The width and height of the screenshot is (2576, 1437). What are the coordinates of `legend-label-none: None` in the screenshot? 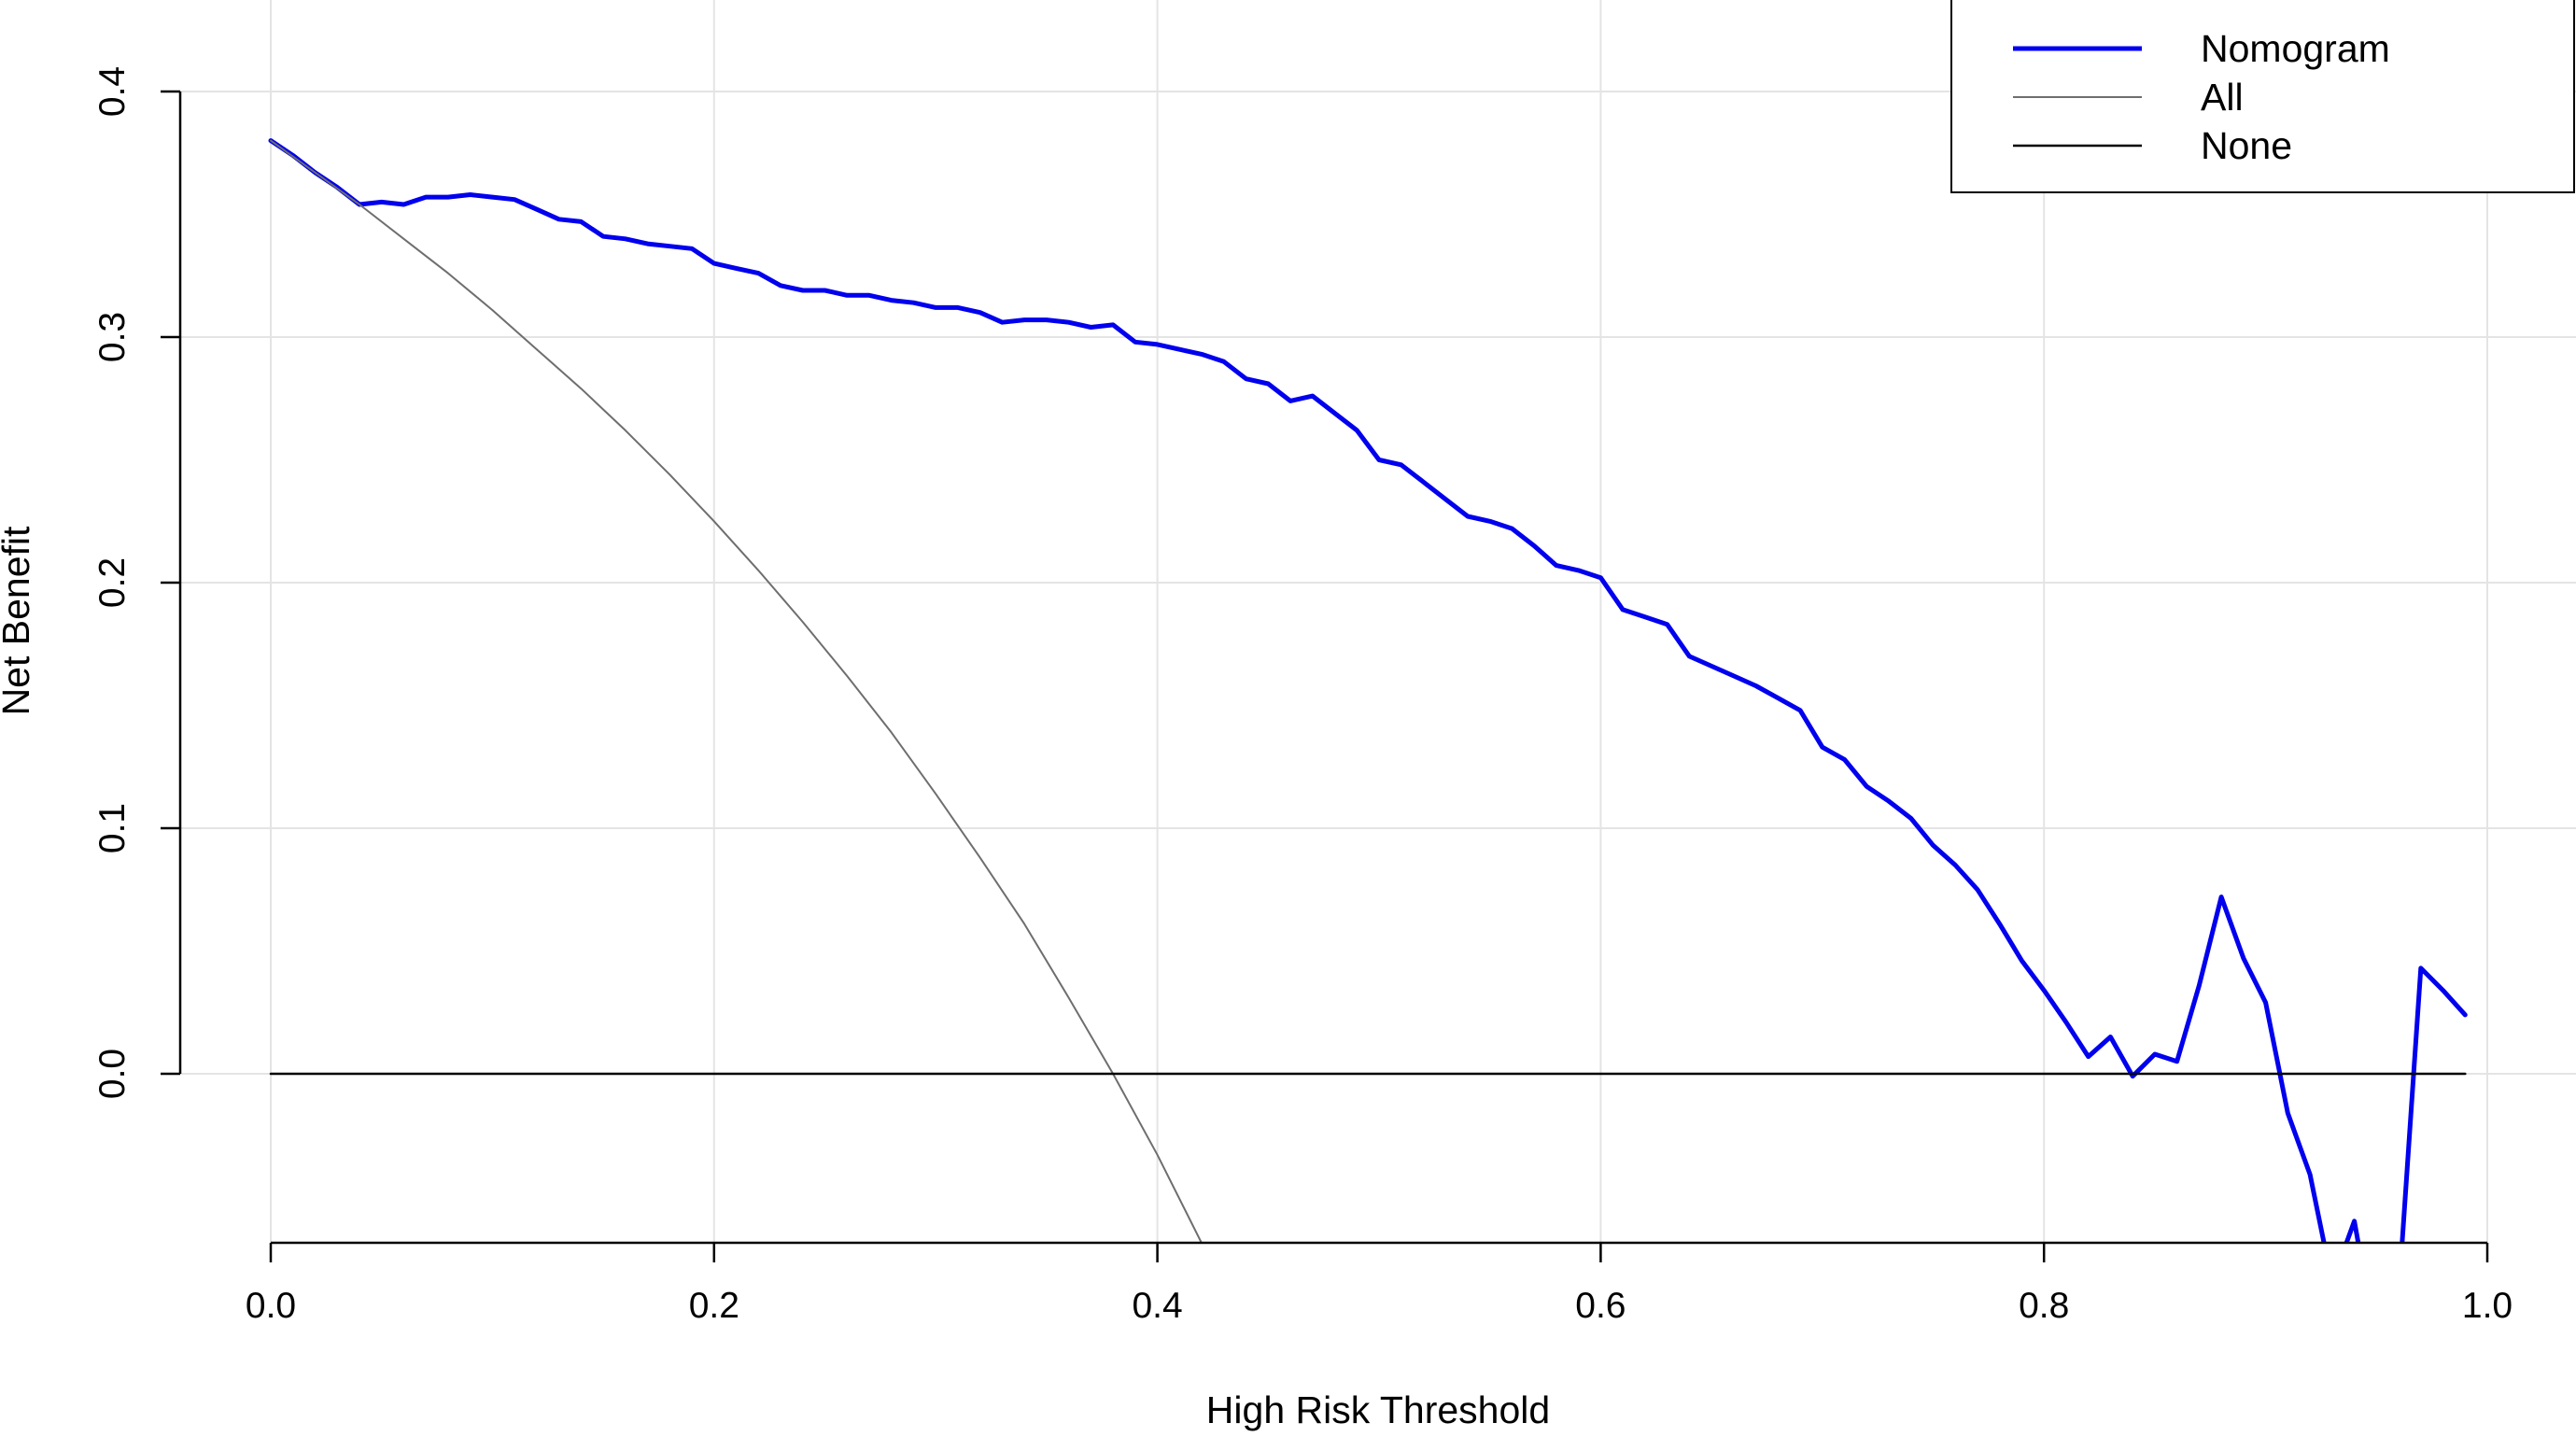 It's located at (2246, 146).